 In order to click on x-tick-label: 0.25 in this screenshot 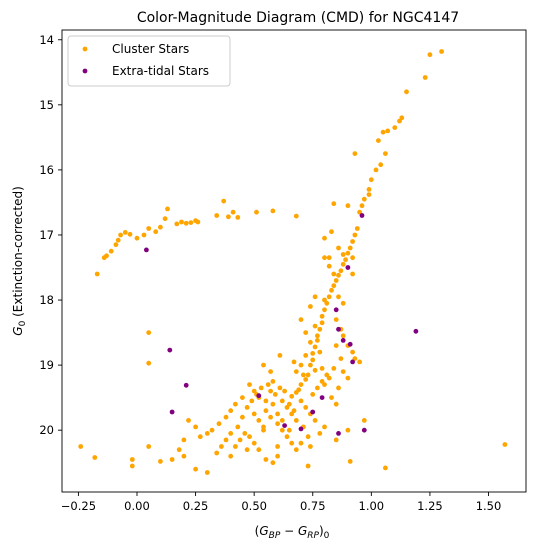, I will do `click(196, 506)`.